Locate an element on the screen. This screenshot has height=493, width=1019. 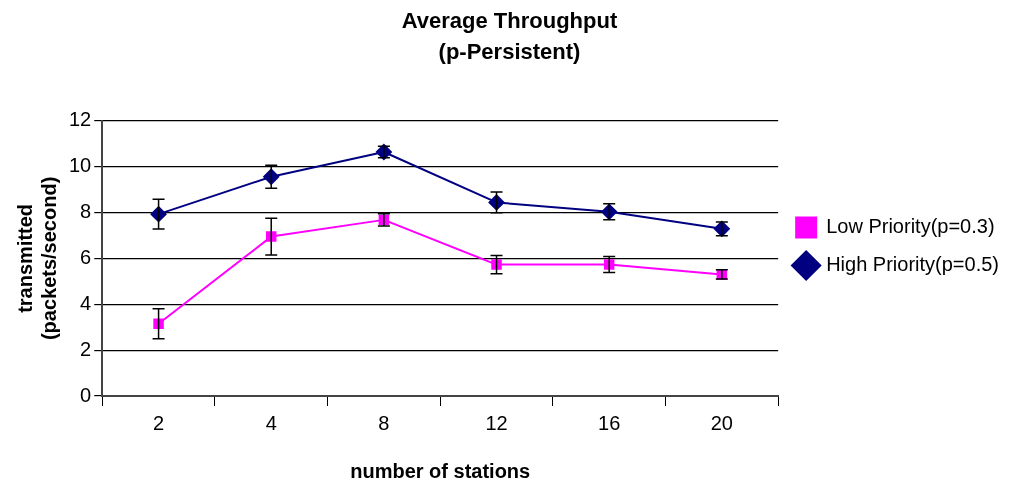
x-tick-label: 12 is located at coordinates (496, 422).